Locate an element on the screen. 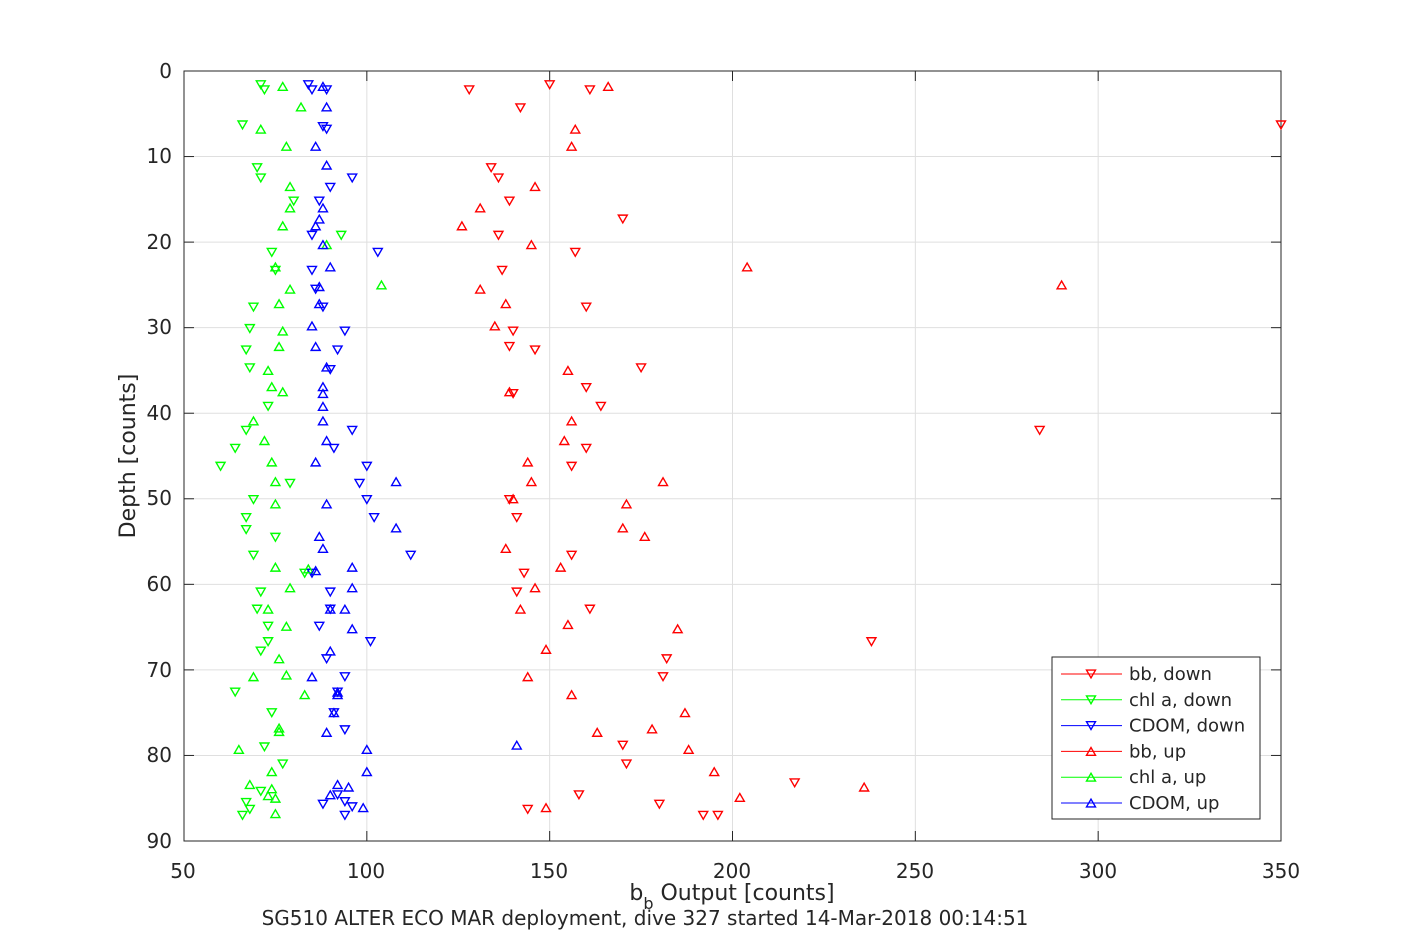 This screenshot has width=1417, height=945. legend-label: chl a, down is located at coordinates (1180, 700).